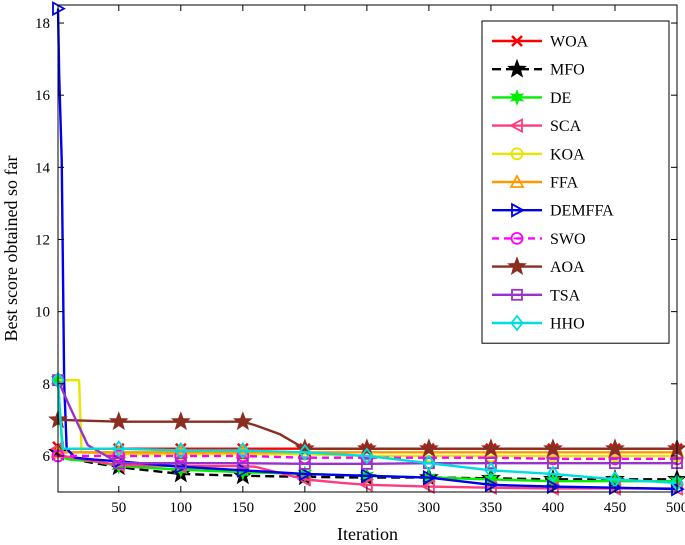 The image size is (685, 545). What do you see at coordinates (538, 266) in the screenshot?
I see `legend-item: AOA` at bounding box center [538, 266].